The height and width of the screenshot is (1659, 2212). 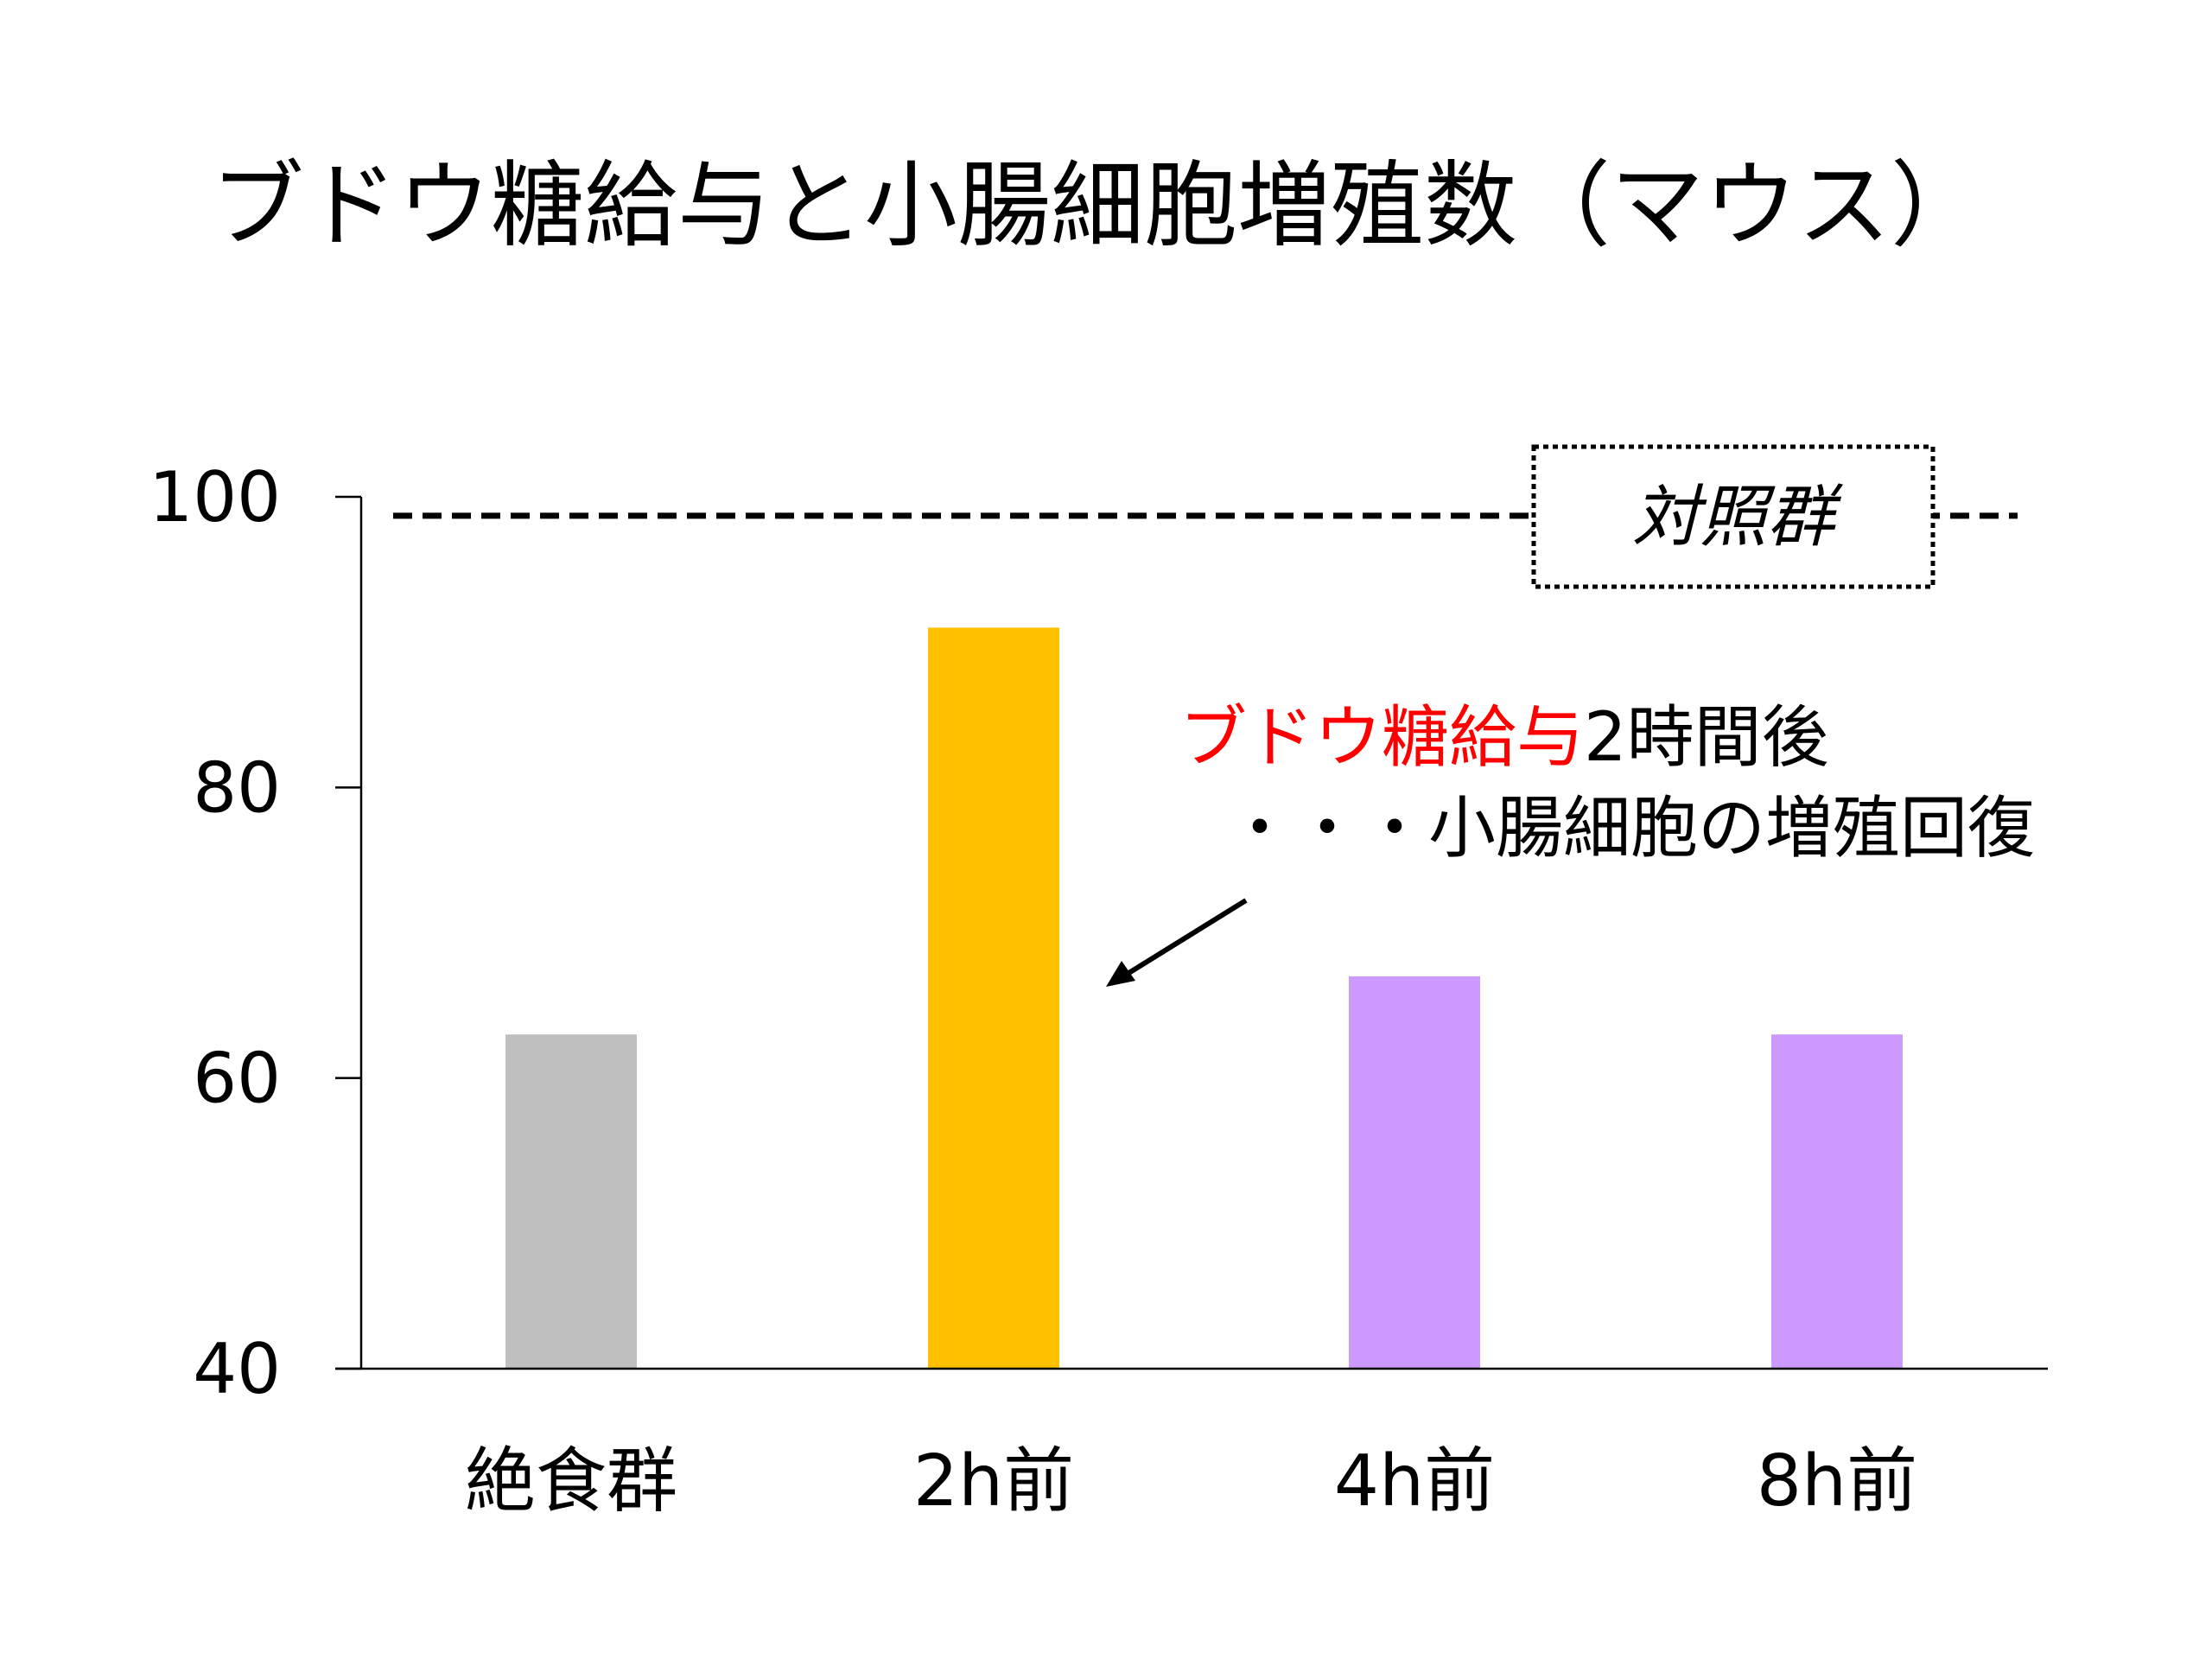 What do you see at coordinates (1837, 1481) in the screenshot?
I see `x-tick-label: 8h前` at bounding box center [1837, 1481].